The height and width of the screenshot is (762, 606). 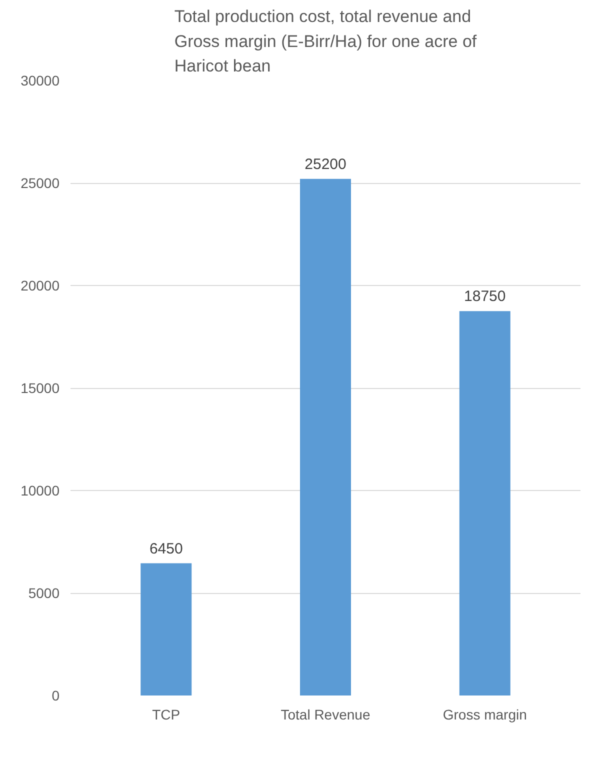 What do you see at coordinates (40, 490) in the screenshot?
I see `y-tick-label: 10000` at bounding box center [40, 490].